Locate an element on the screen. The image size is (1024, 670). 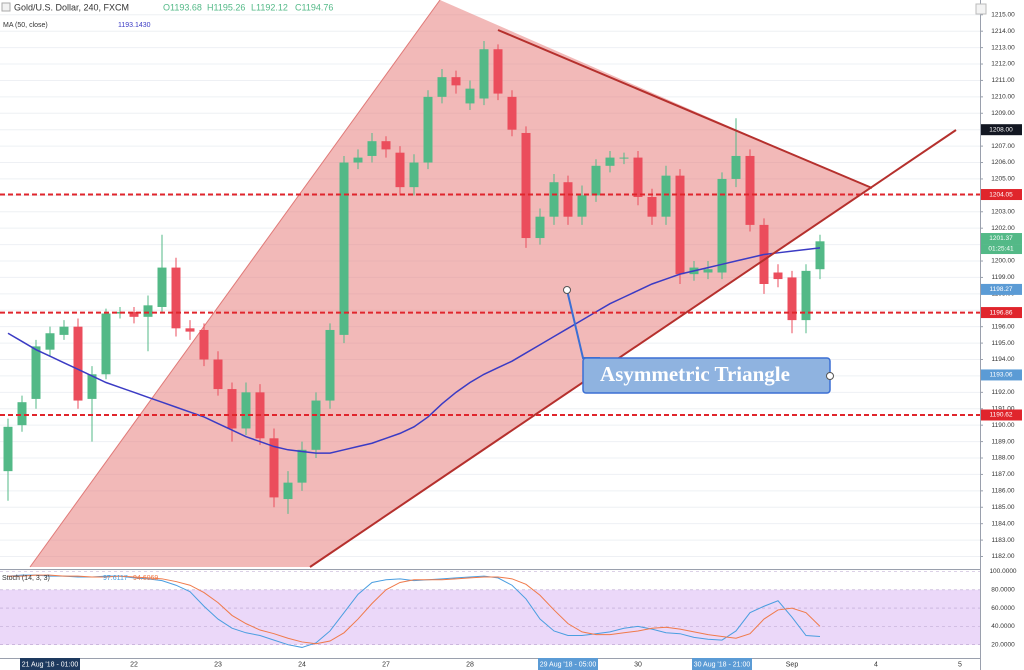
countdown: 01:25:41 is located at coordinates (1001, 249).